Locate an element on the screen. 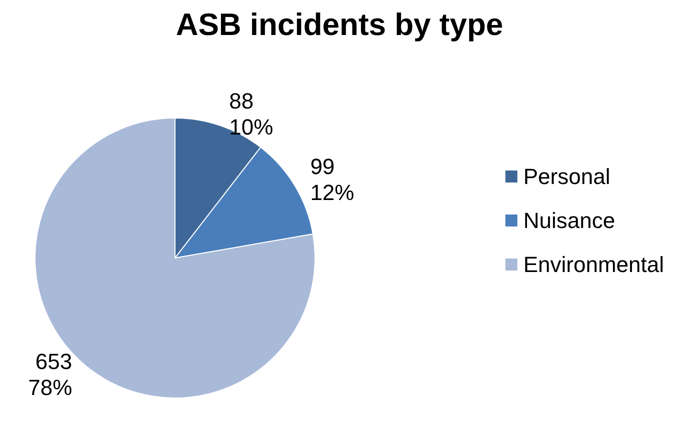 This screenshot has height=441, width=679. legend-label: Environmental is located at coordinates (593, 264).